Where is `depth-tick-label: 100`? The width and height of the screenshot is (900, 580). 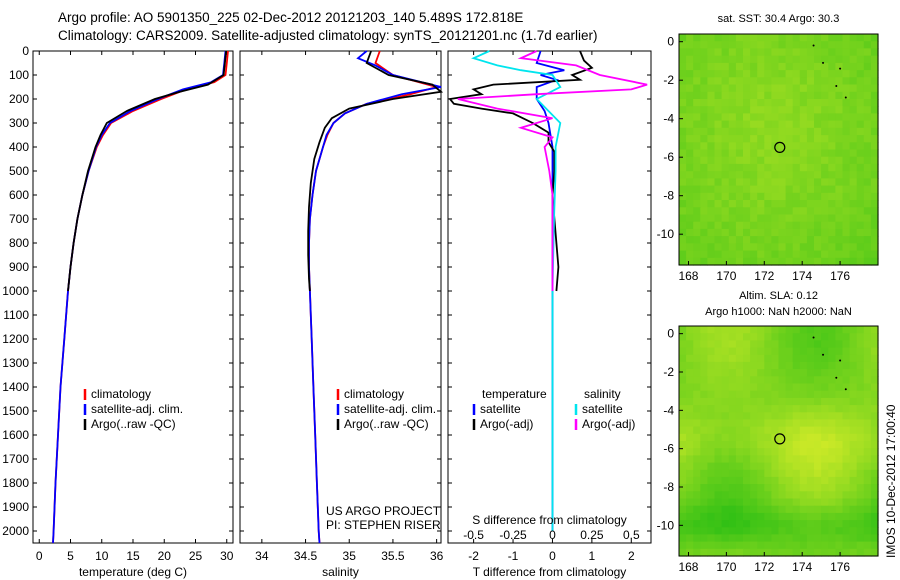 depth-tick-label: 100 is located at coordinates (19, 75).